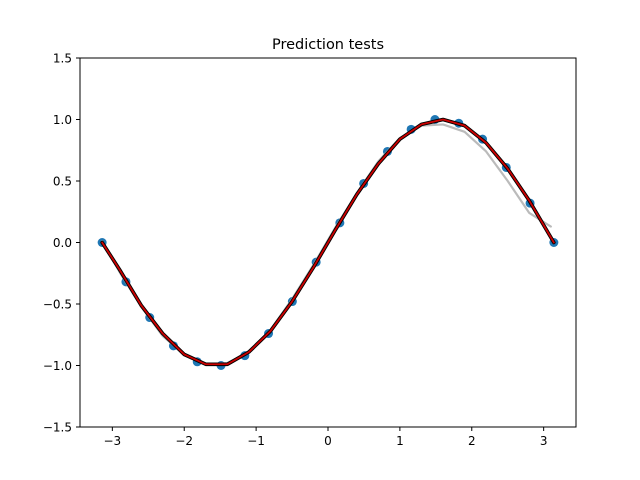  I want to click on y-tick-label: −0.5, so click(57, 305).